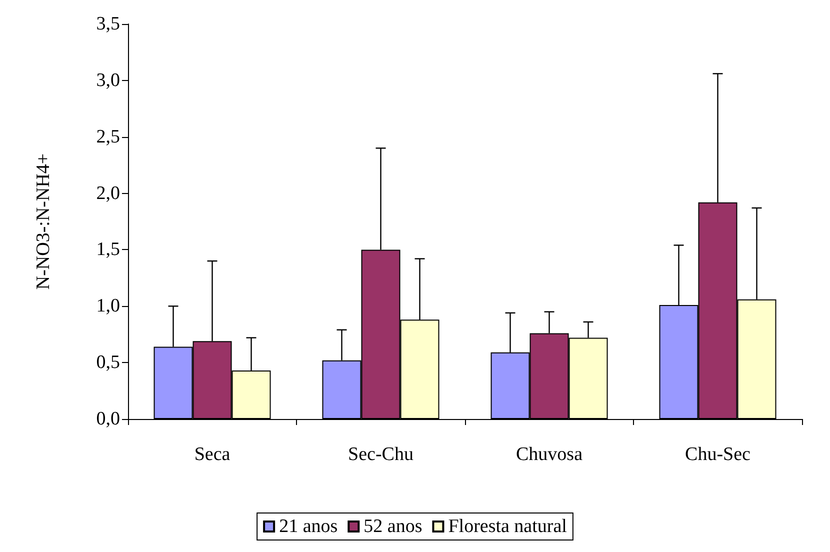  I want to click on x-tick-label: Seca, so click(212, 454).